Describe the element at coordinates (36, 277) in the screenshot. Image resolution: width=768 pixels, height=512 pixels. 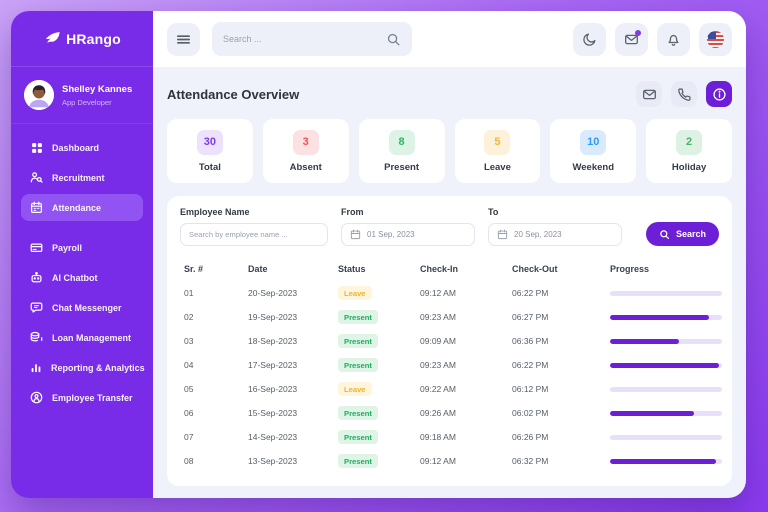
I see `ai-chatbot-icon` at that location.